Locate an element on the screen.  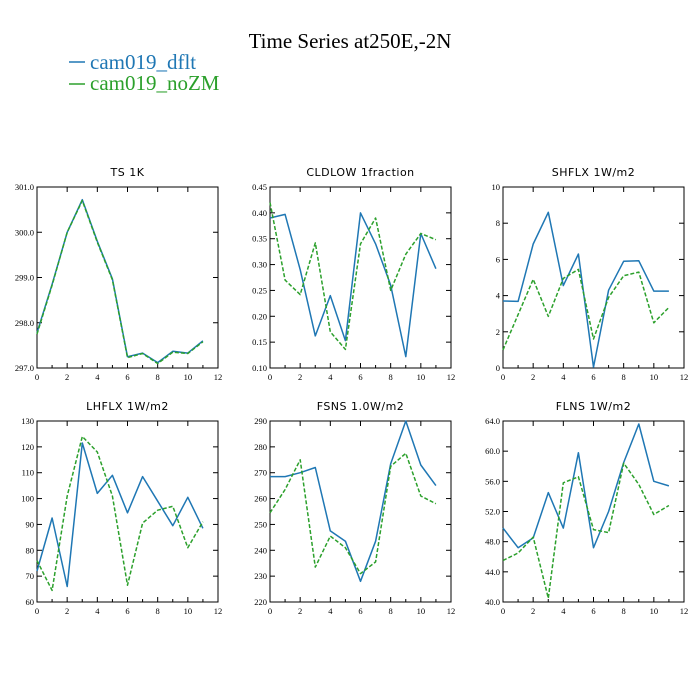
y-tick-label-flns: 60.0 is located at coordinates (492, 451).